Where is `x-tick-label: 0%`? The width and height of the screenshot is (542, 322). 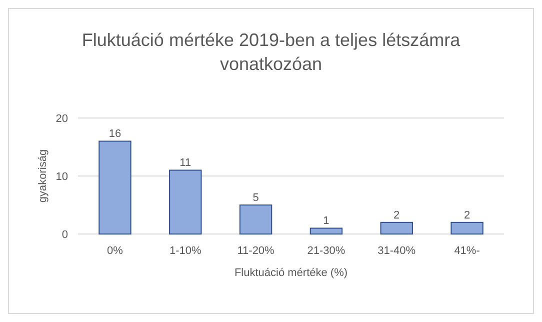
x-tick-label: 0% is located at coordinates (115, 251).